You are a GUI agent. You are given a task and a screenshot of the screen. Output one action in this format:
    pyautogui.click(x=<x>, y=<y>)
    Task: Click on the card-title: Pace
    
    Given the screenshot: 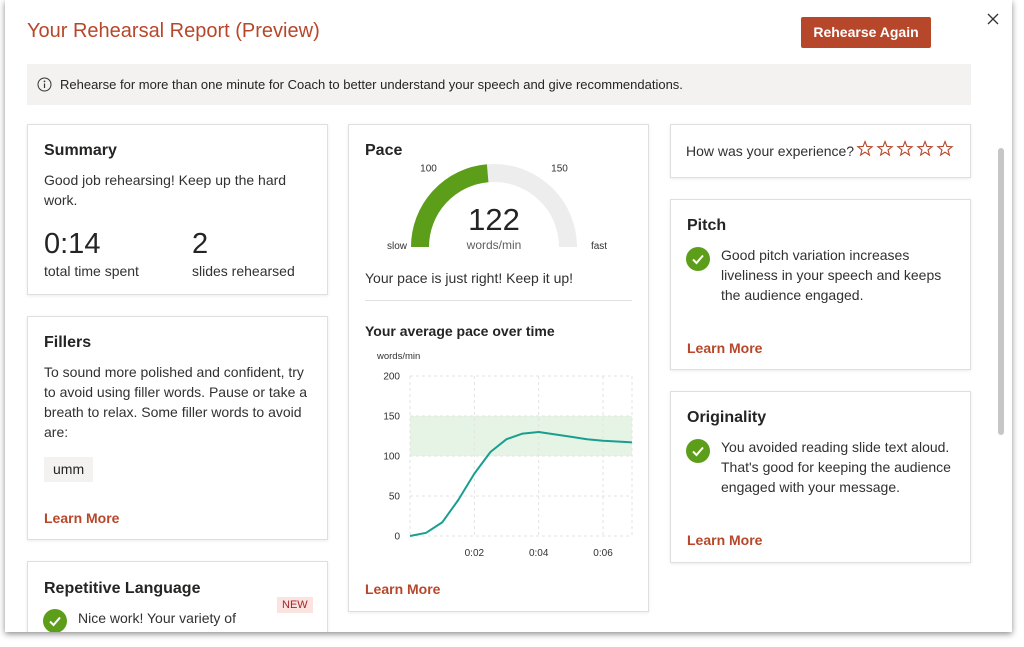 What is the action you would take?
    pyautogui.click(x=384, y=150)
    